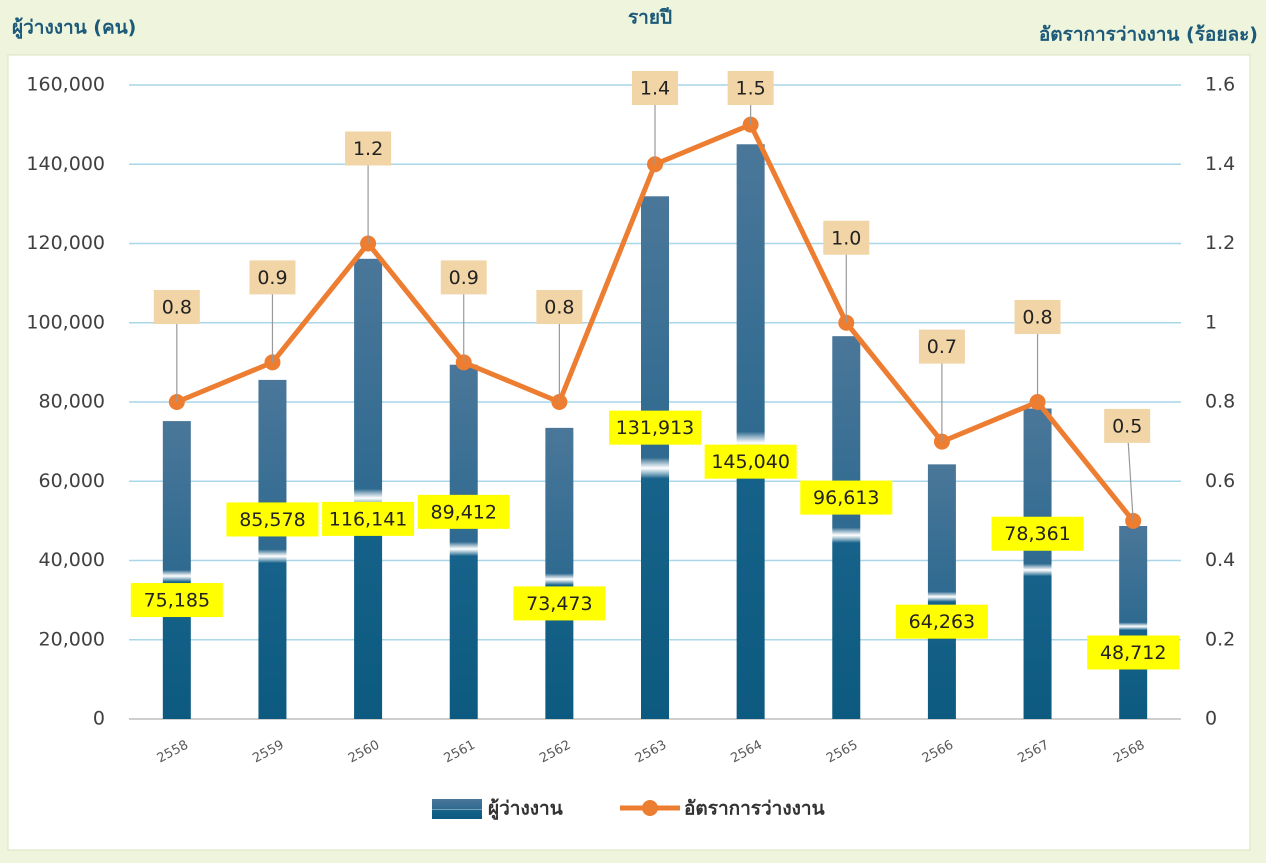  Describe the element at coordinates (1148, 35) in the screenshot. I see `y2-axis-title: อัตราการว่างงาน (ร้อยละ)` at that location.